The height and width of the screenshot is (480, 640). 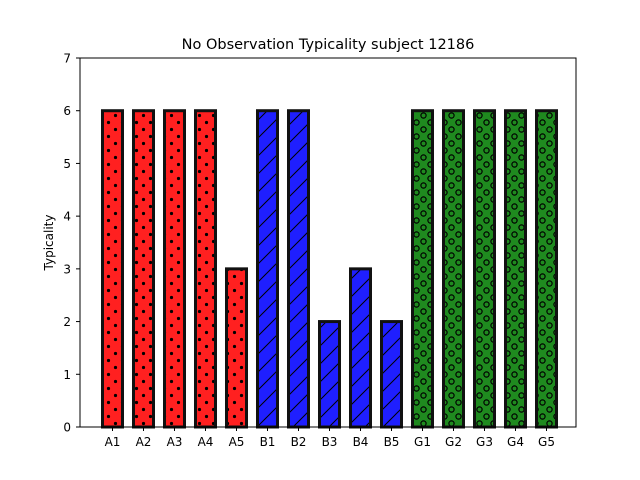 I want to click on x-tick-label: B5, so click(x=392, y=442).